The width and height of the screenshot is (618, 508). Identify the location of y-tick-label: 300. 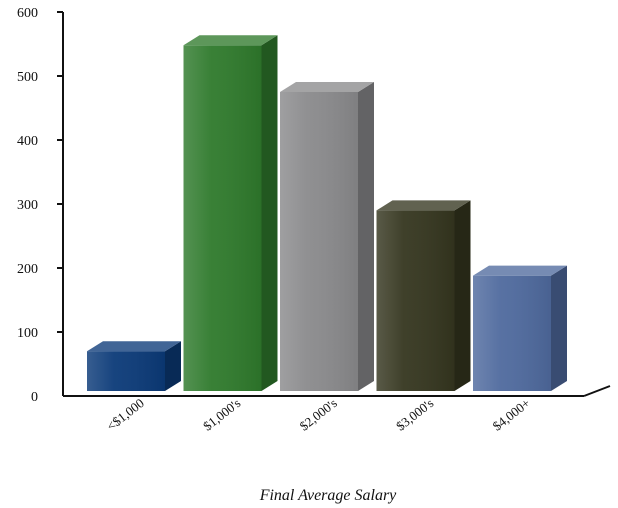
(27, 205).